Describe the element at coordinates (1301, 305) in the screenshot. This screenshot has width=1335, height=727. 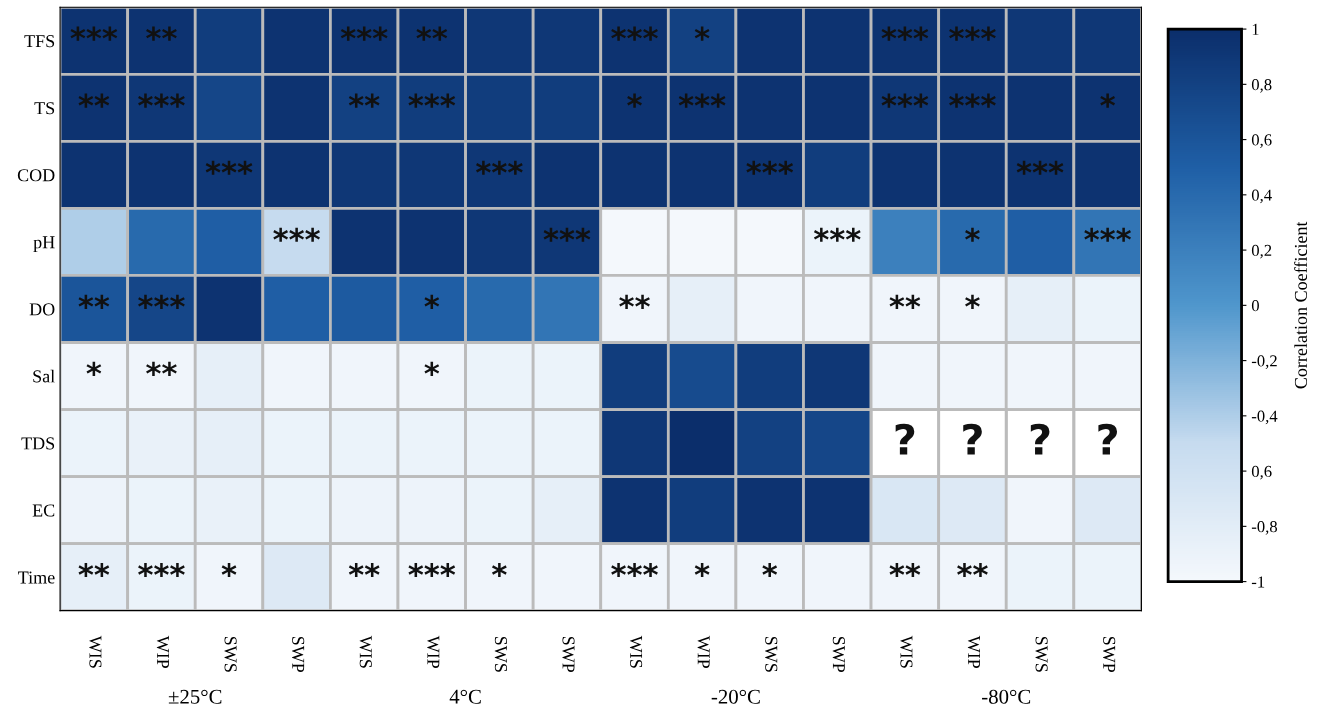
I see `color-bar-title: Correlation Coefficient` at that location.